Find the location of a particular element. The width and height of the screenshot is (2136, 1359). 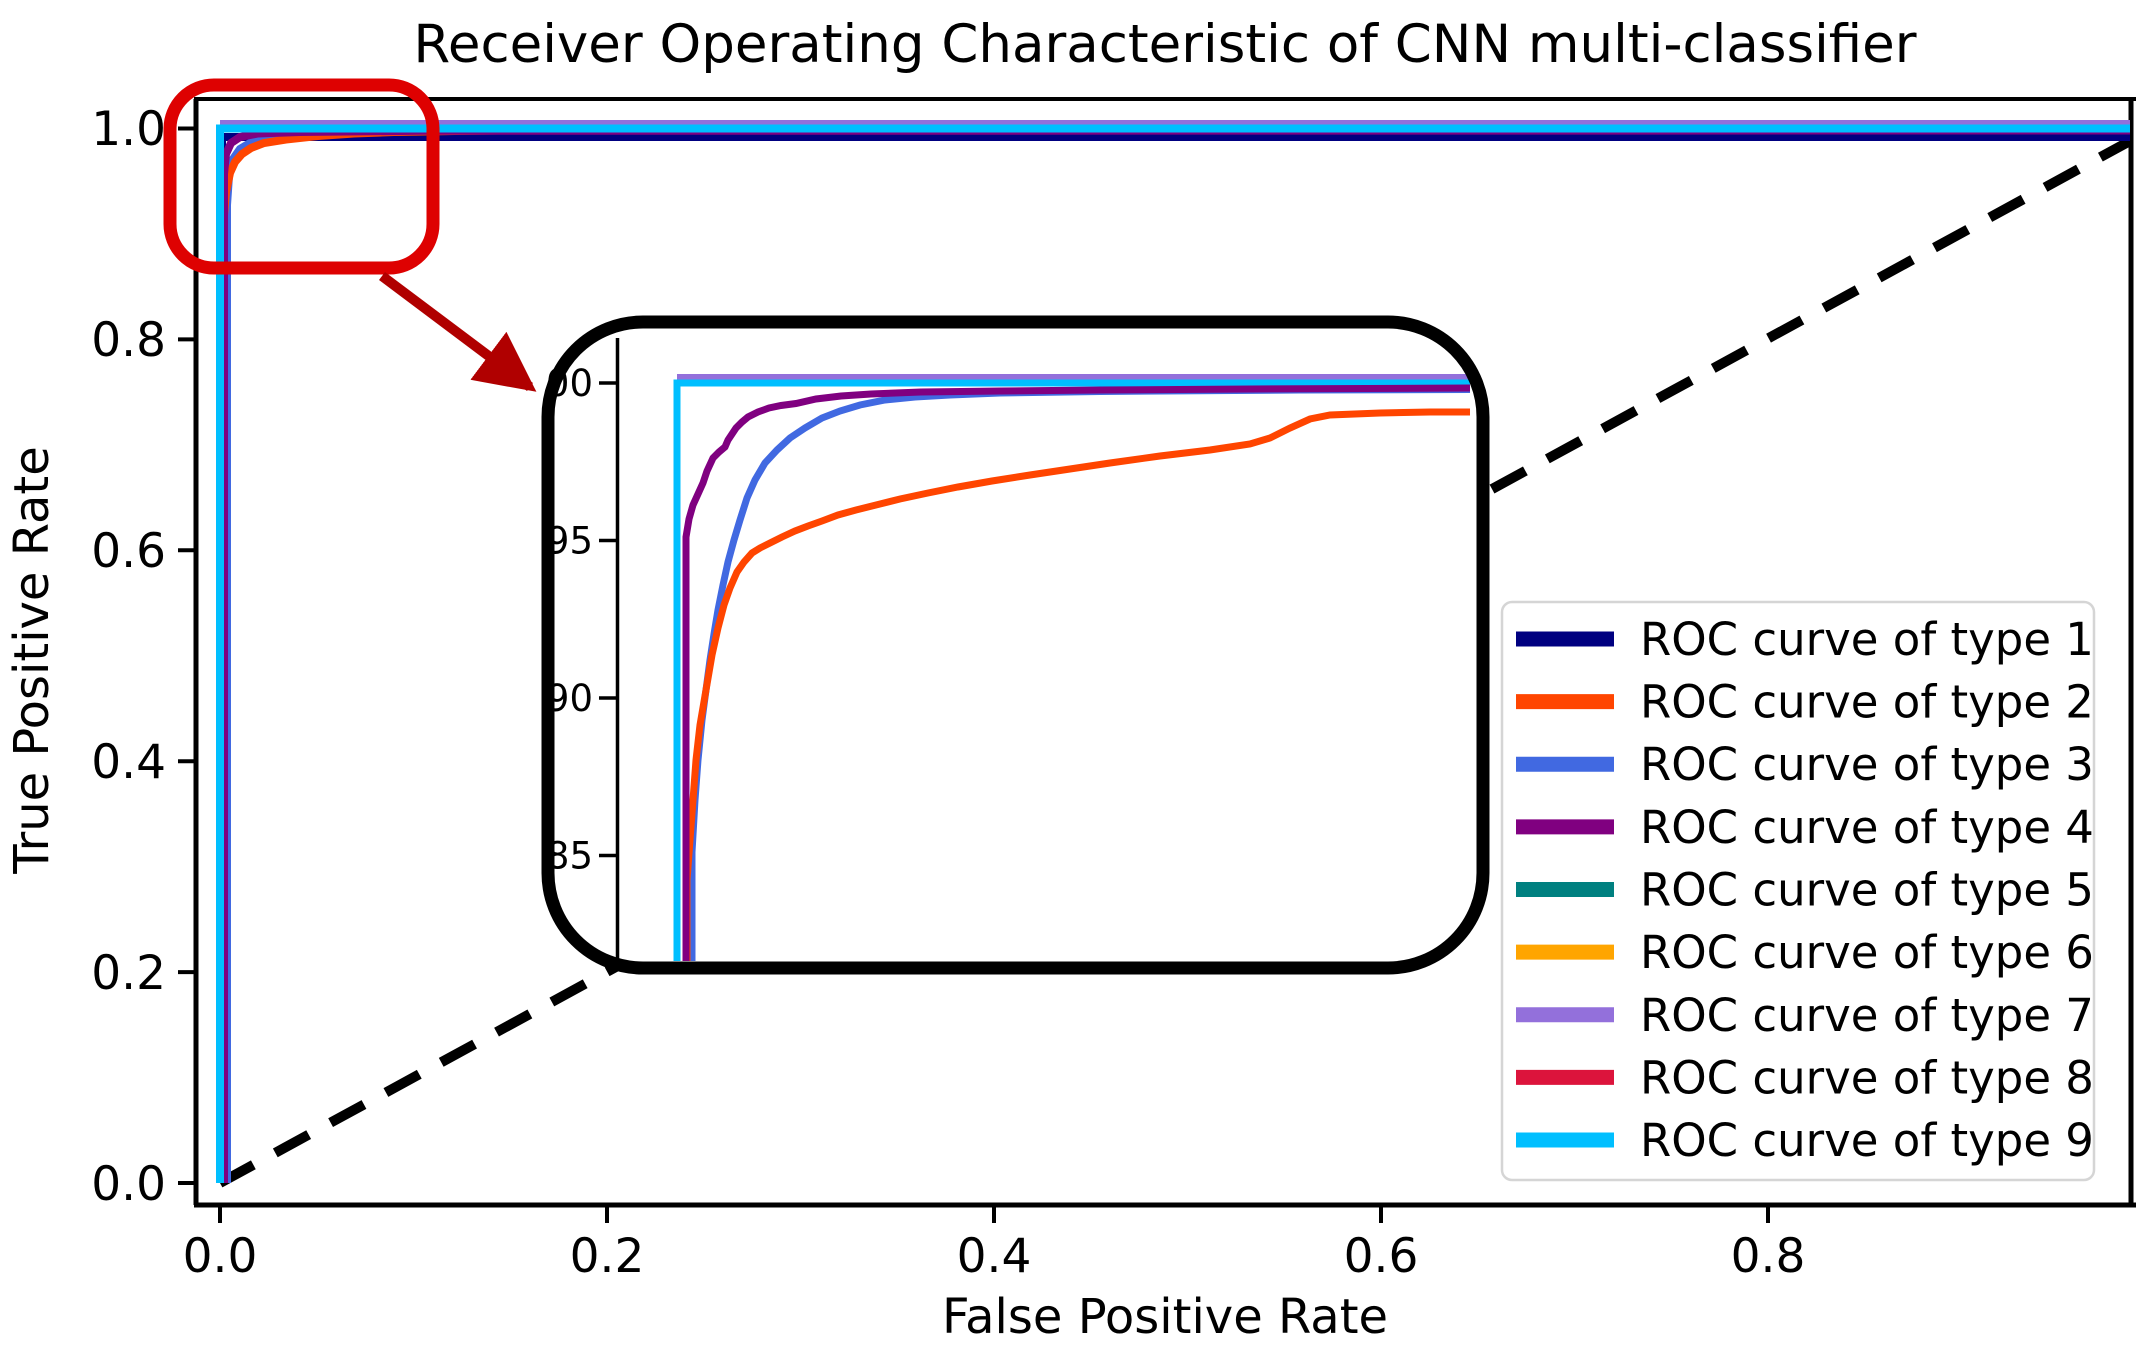

legend-label: ROC curve of type 1 is located at coordinates (1867, 639).